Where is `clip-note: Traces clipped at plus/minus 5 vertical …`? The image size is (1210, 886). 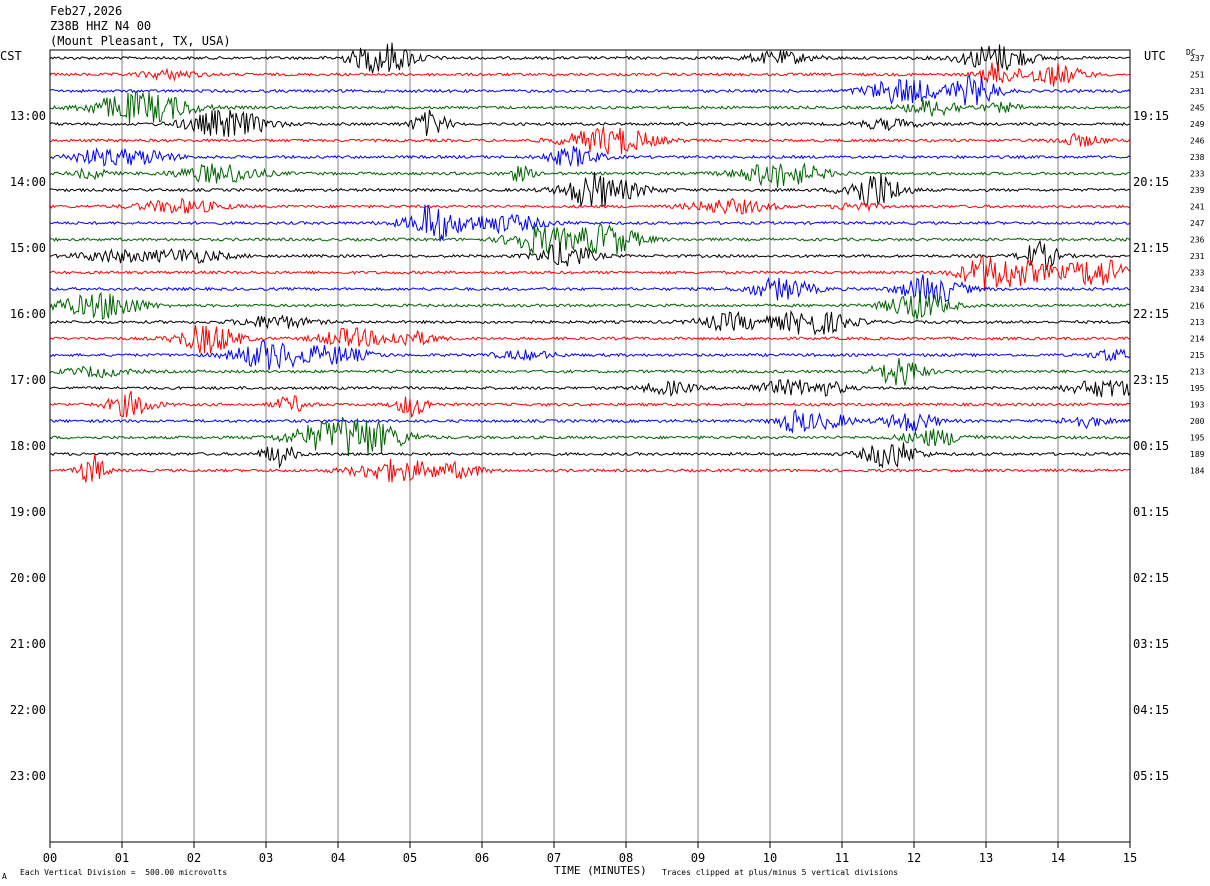
clip-note: Traces clipped at plus/minus 5 vertical … is located at coordinates (780, 872).